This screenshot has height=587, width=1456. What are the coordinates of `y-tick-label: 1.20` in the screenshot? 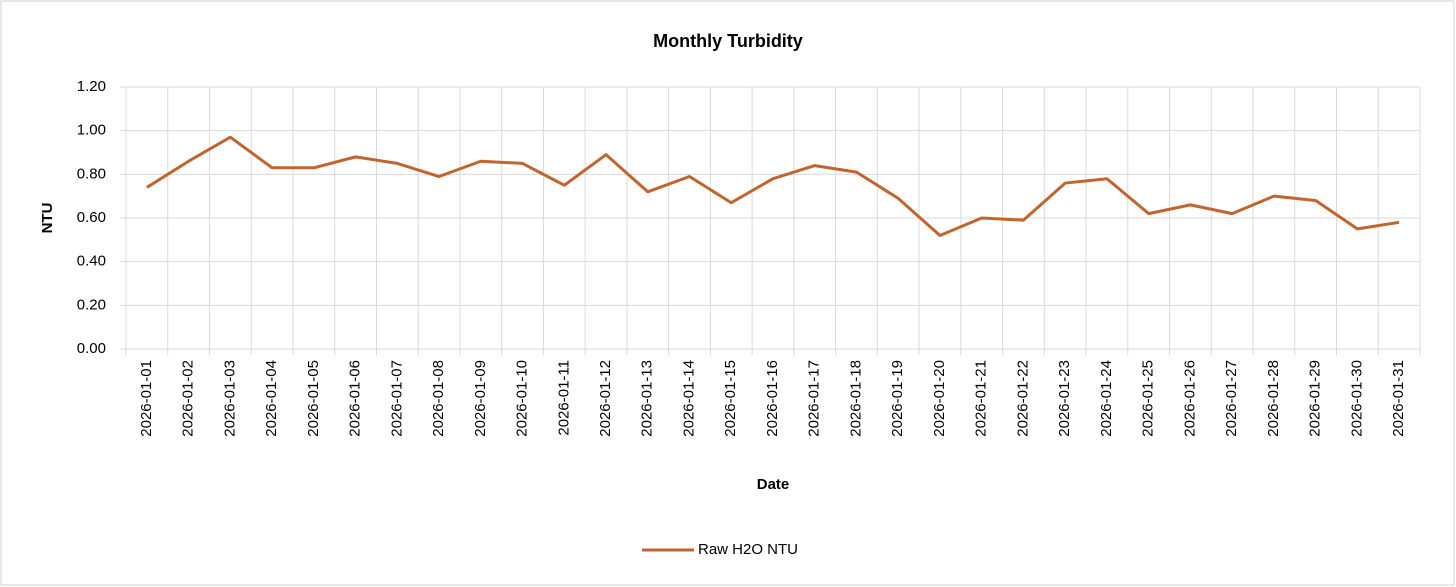 It's located at (91, 86).